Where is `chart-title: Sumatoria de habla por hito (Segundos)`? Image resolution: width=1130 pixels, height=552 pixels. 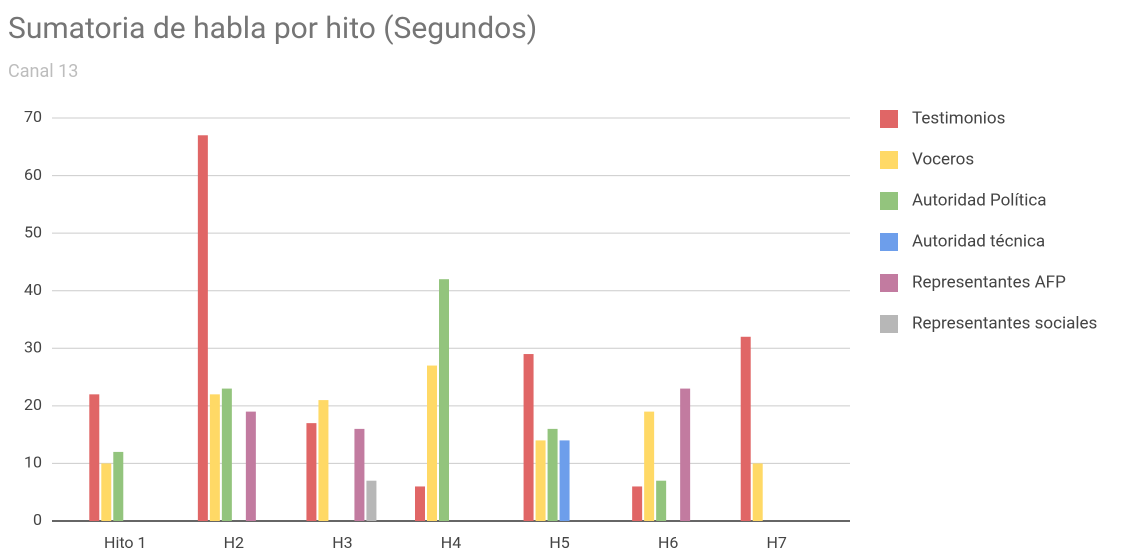 chart-title: Sumatoria de habla por hito (Segundos) is located at coordinates (272, 28).